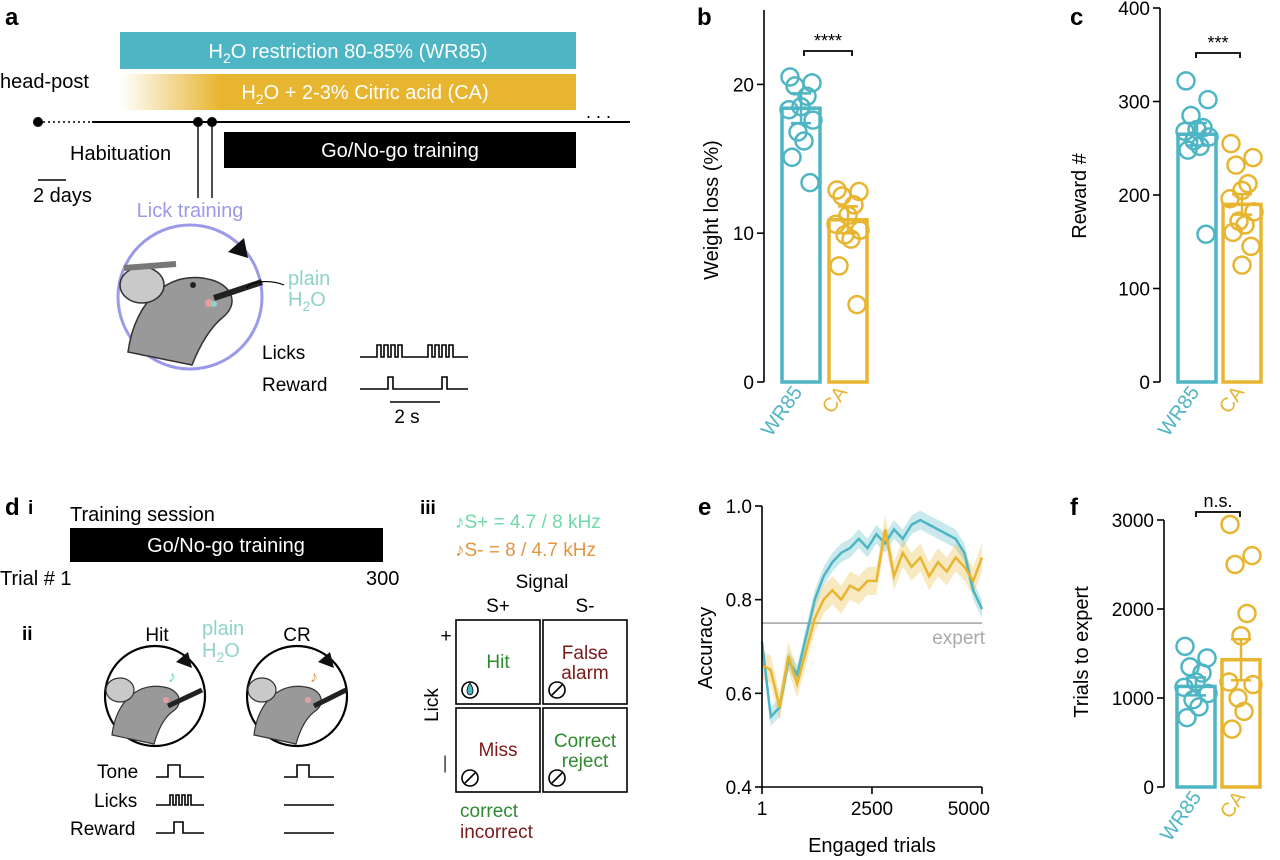 Image resolution: width=1280 pixels, height=860 pixels. Describe the element at coordinates (30, 508) in the screenshot. I see `panel-label-di: i` at that location.